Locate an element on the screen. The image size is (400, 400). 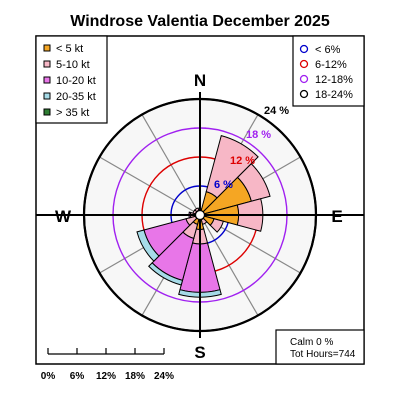
total-hours-label: Tot Hours=744 is located at coordinates (323, 354).